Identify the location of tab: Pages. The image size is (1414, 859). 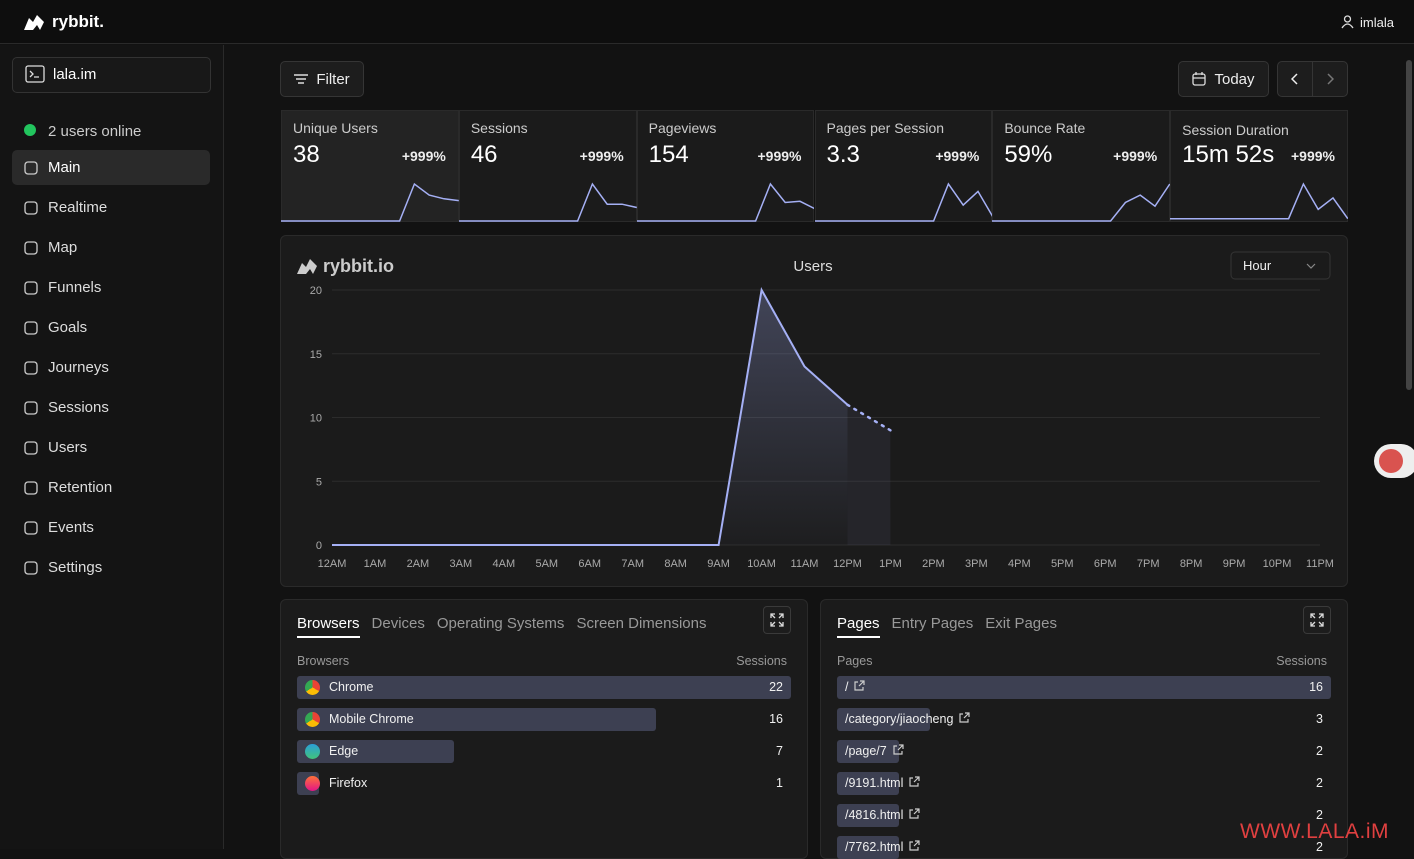
(858, 626).